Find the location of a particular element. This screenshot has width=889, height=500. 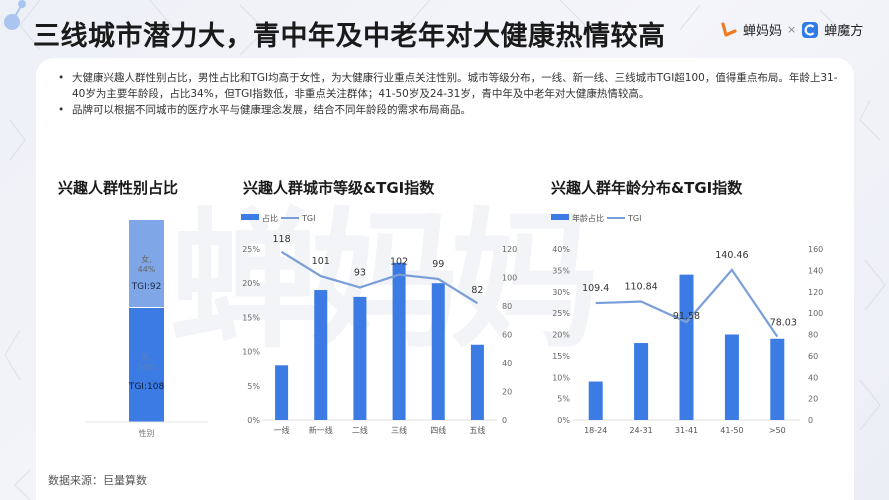

x-tick: 41-50 is located at coordinates (731, 430).